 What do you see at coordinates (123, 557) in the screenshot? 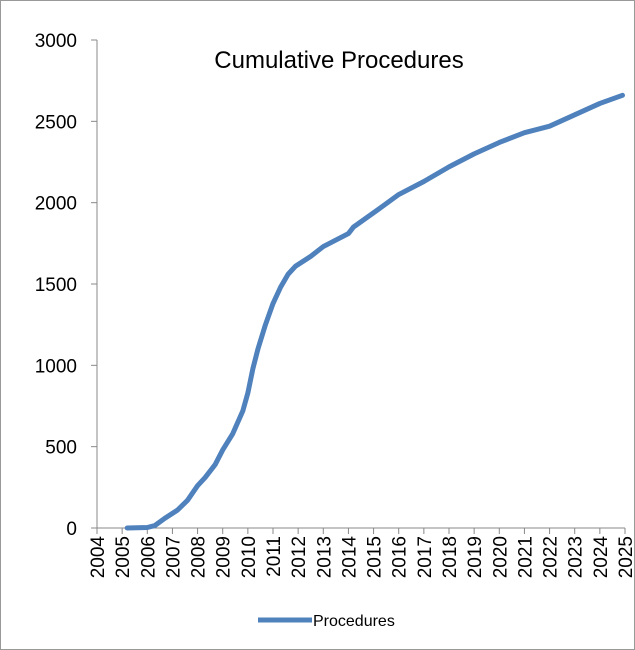
I see `x-tick-label: 2005` at bounding box center [123, 557].